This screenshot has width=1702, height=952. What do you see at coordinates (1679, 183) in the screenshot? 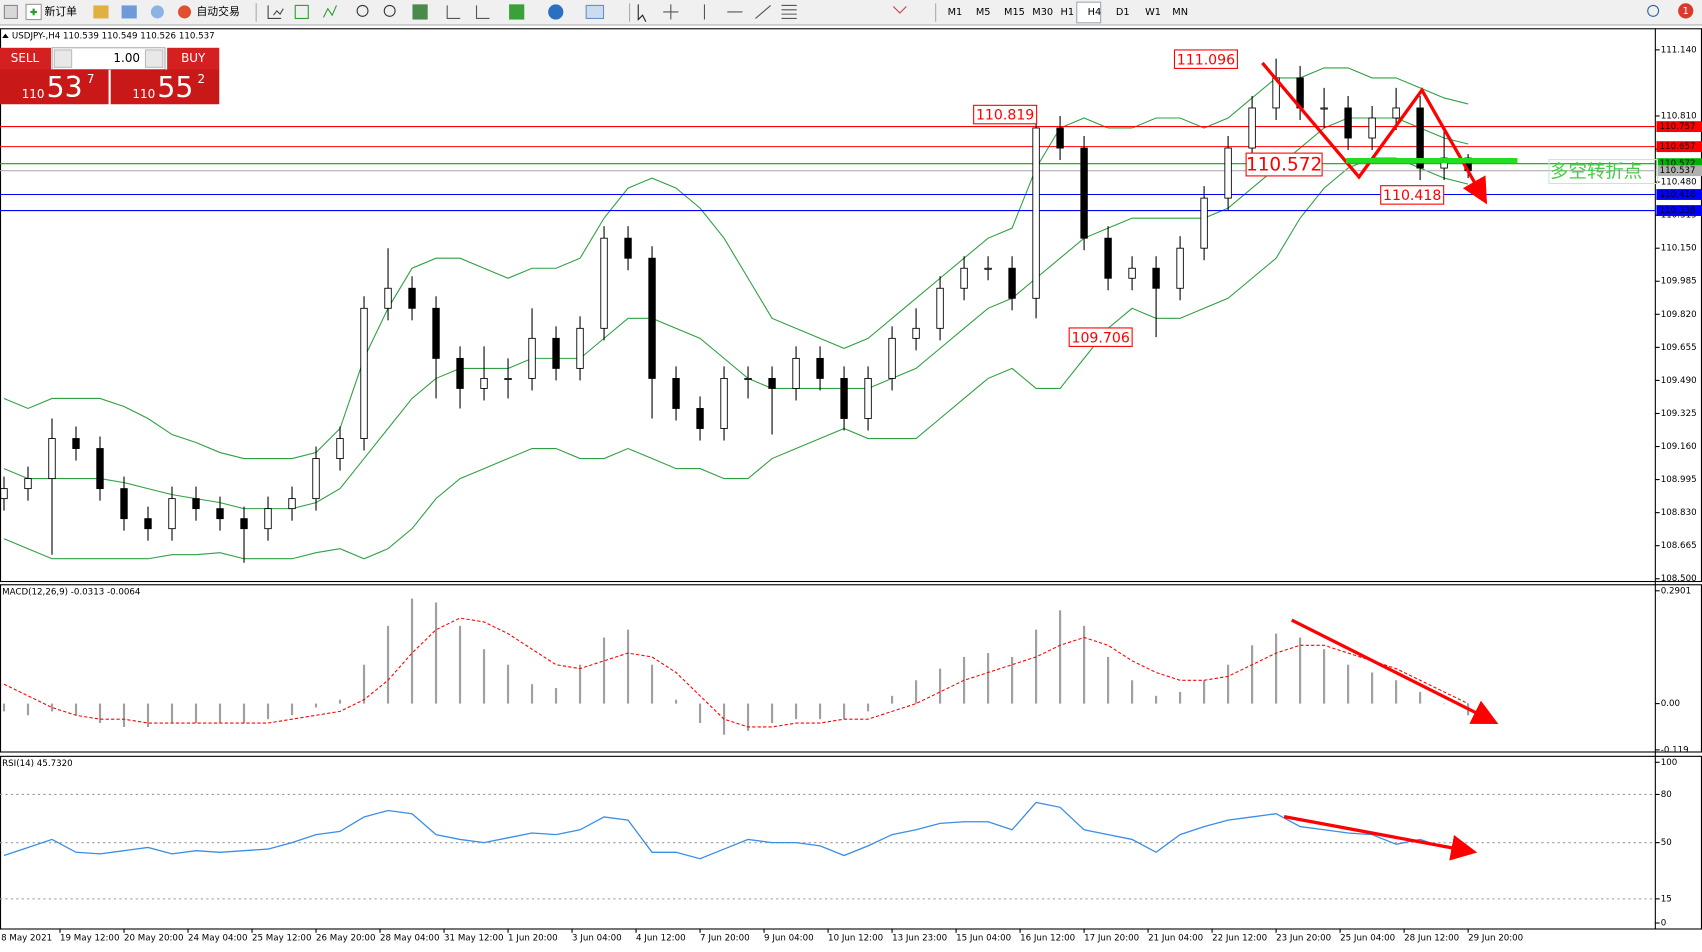
I see `y-tick-label: 110.480` at bounding box center [1679, 183].